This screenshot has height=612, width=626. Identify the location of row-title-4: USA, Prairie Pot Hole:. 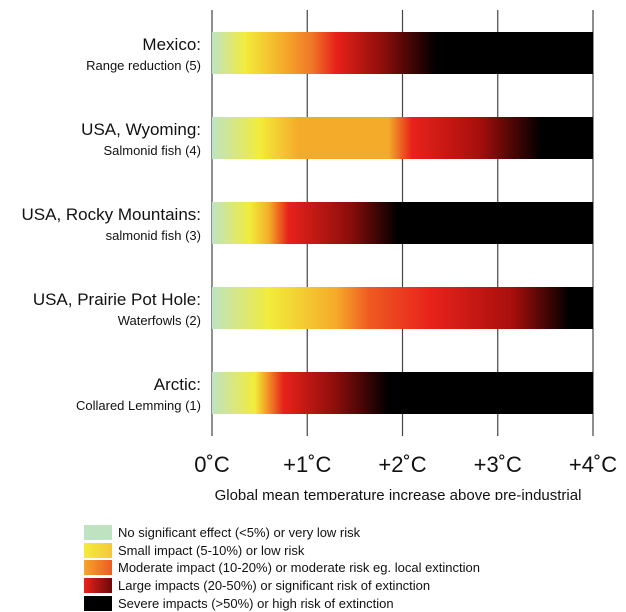
(117, 299).